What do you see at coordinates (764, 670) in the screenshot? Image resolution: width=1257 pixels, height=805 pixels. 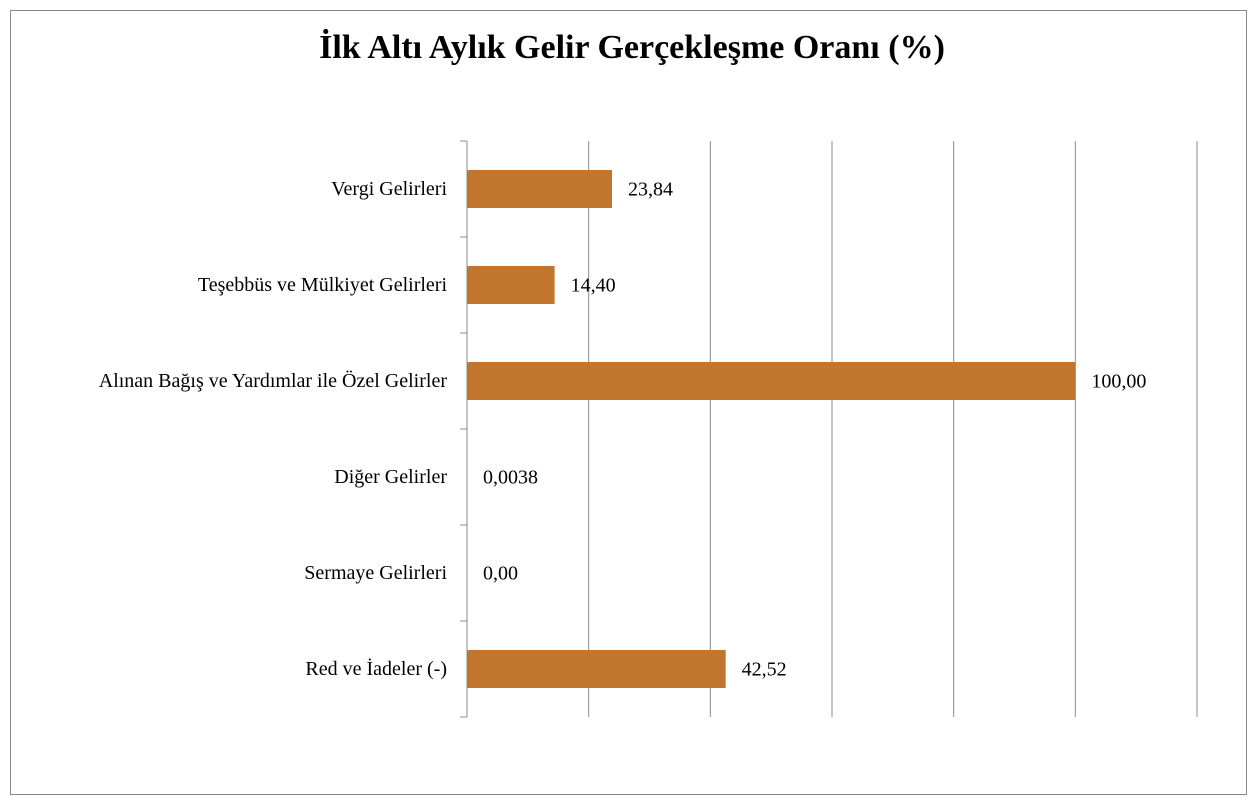 I see `data-label: 42,52` at bounding box center [764, 670].